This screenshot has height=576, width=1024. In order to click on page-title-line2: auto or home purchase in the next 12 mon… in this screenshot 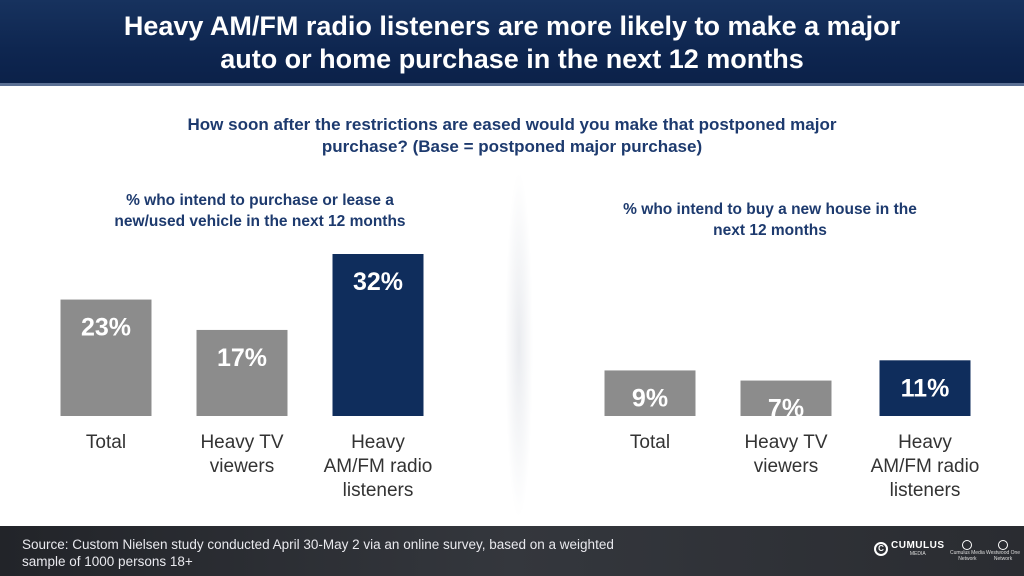, I will do `click(512, 59)`.